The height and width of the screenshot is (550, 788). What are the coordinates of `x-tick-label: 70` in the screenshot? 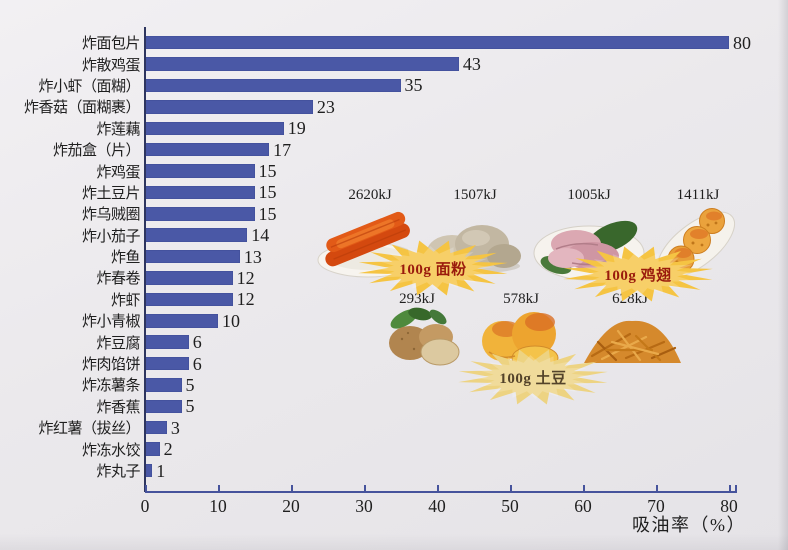 It's located at (656, 506).